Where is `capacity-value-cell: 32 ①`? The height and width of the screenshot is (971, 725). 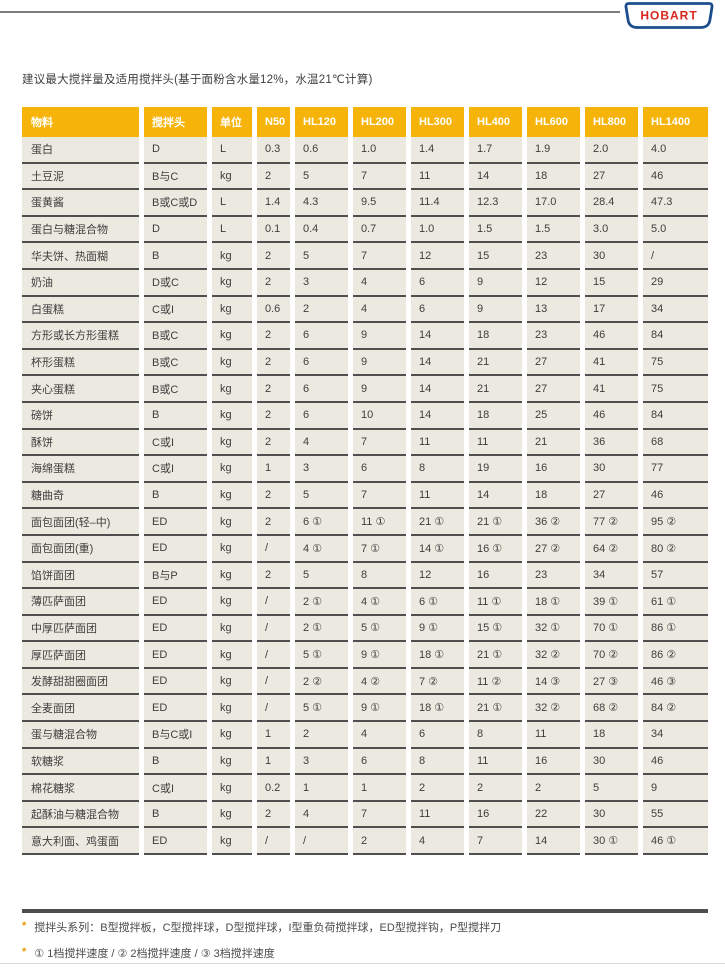
capacity-value-cell: 32 ① is located at coordinates (553, 629).